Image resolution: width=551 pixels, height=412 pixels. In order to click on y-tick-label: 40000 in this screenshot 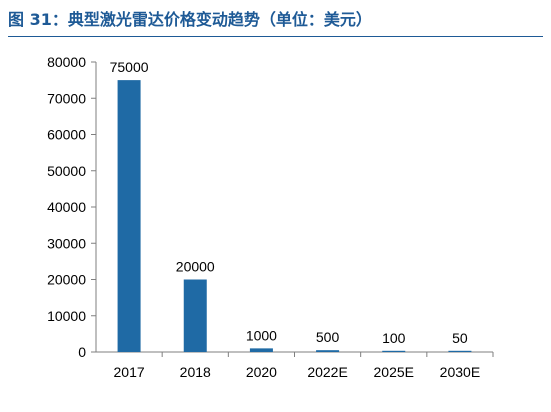, I will do `click(66, 207)`.